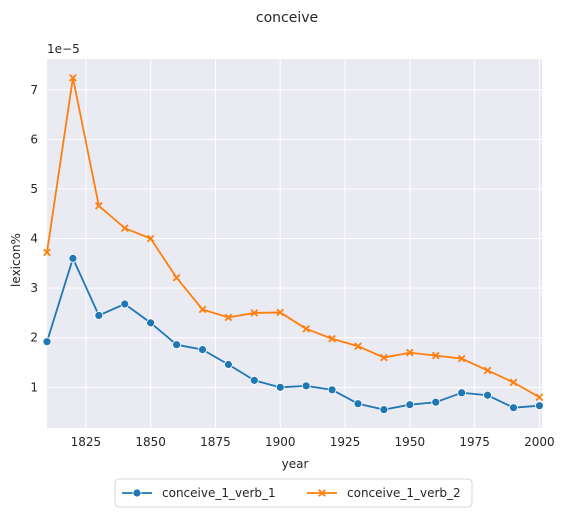  I want to click on y-tick-label: 1, so click(34, 387).